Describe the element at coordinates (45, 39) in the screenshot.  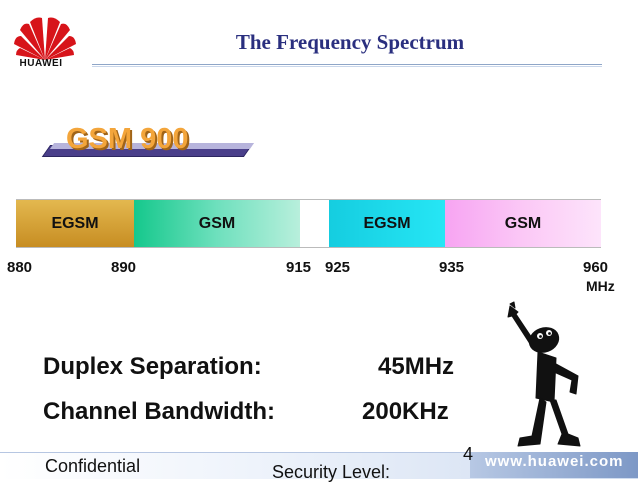
I see `huawei-logo-icon` at that location.